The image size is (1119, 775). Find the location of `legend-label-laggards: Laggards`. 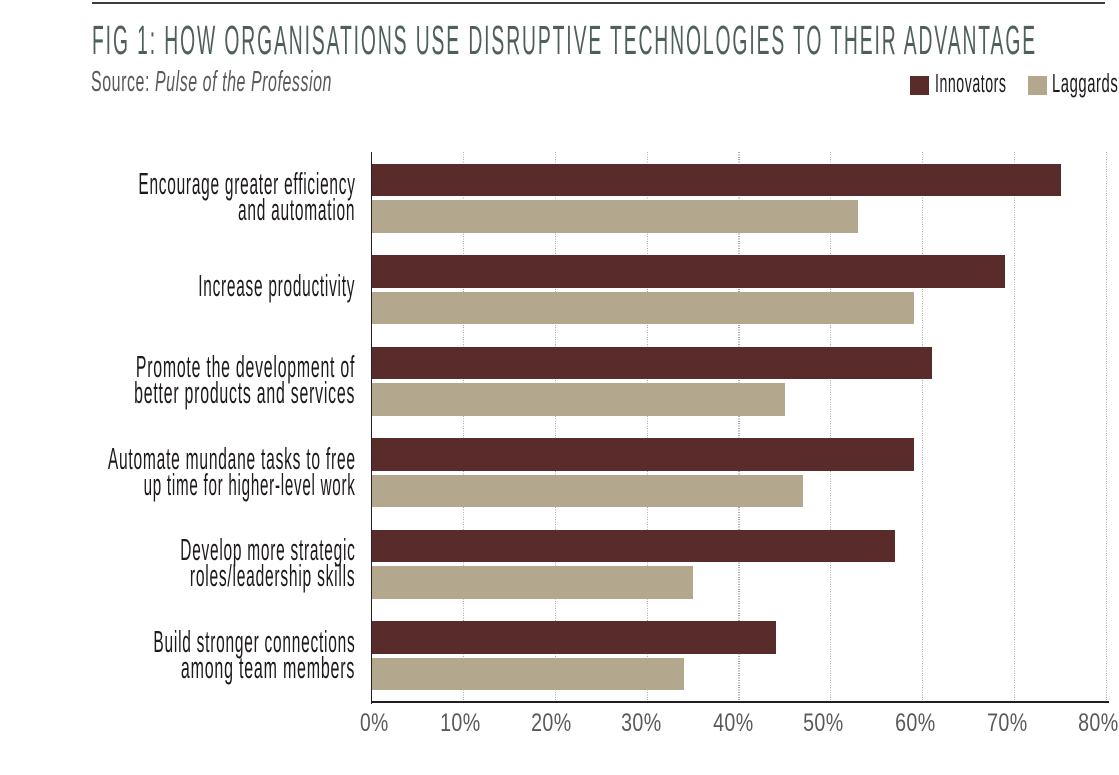

legend-label-laggards: Laggards is located at coordinates (1085, 82).